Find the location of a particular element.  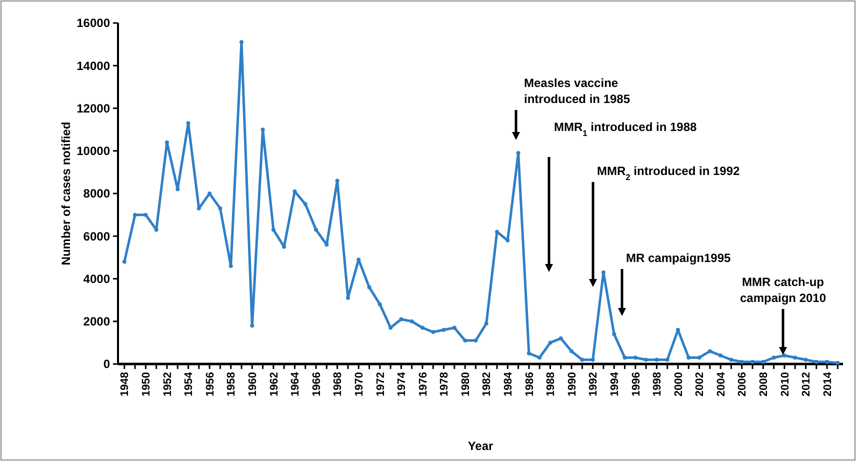

x-tick-label: 1972 is located at coordinates (380, 384).